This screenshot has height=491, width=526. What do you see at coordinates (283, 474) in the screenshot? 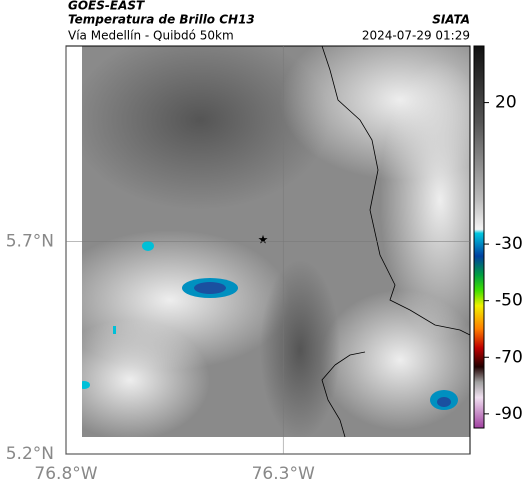
I see `x-tick-label: 76.3°W` at bounding box center [283, 474].